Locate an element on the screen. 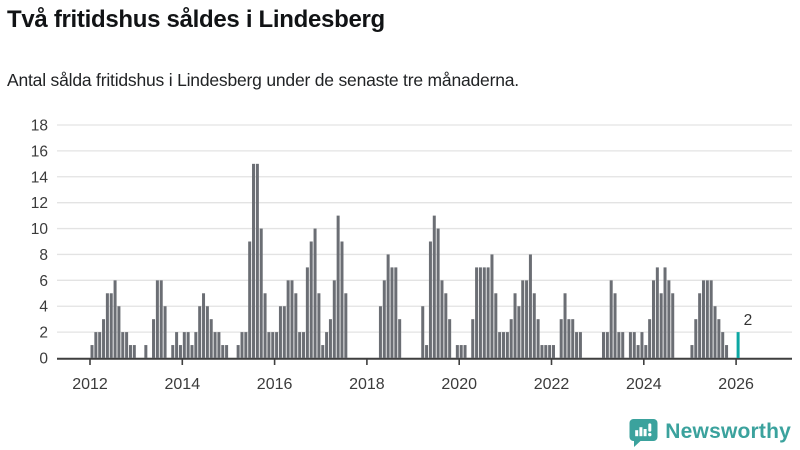 The height and width of the screenshot is (450, 800). page-title: Två fritidshus såldes i Lindesberg is located at coordinates (196, 19).